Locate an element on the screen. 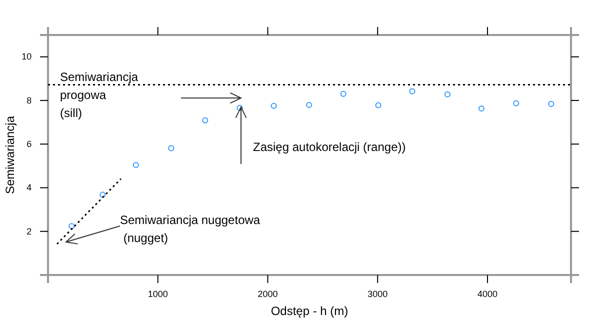 The width and height of the screenshot is (600, 326). y-tick-label: 4 is located at coordinates (29, 187).